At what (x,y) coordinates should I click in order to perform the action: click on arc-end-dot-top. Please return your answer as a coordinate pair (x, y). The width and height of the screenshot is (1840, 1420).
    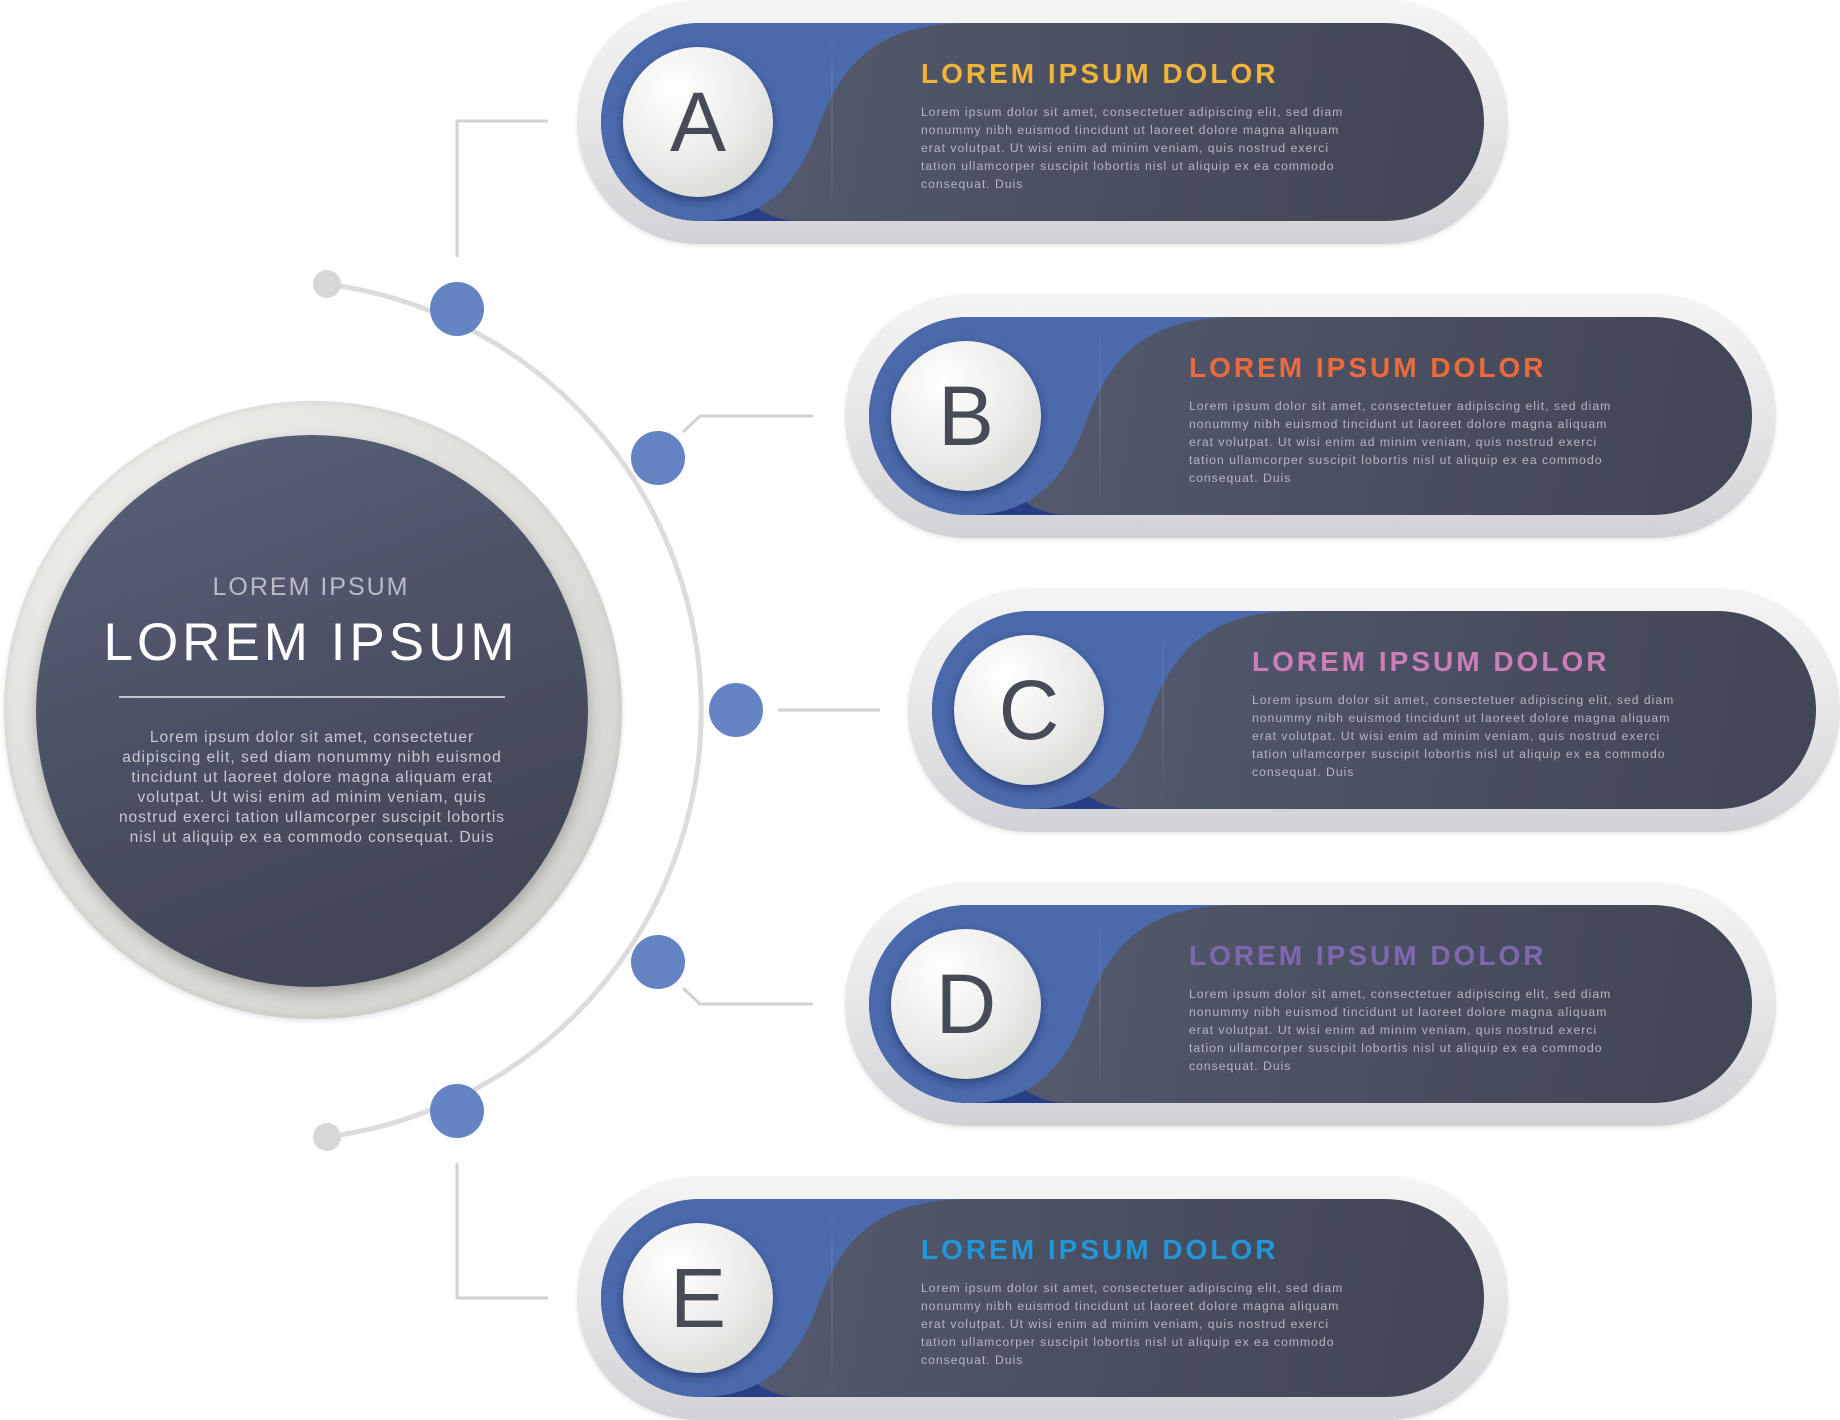
    Looking at the image, I should click on (327, 284).